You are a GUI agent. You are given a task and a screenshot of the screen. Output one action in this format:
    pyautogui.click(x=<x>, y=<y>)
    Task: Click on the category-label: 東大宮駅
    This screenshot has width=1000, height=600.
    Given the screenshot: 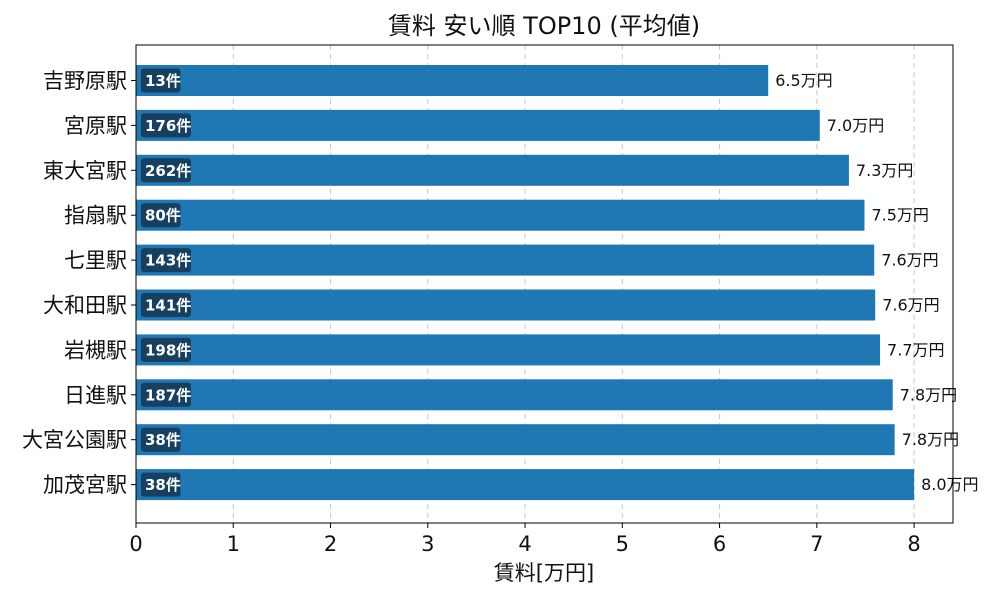 What is the action you would take?
    pyautogui.click(x=85, y=171)
    